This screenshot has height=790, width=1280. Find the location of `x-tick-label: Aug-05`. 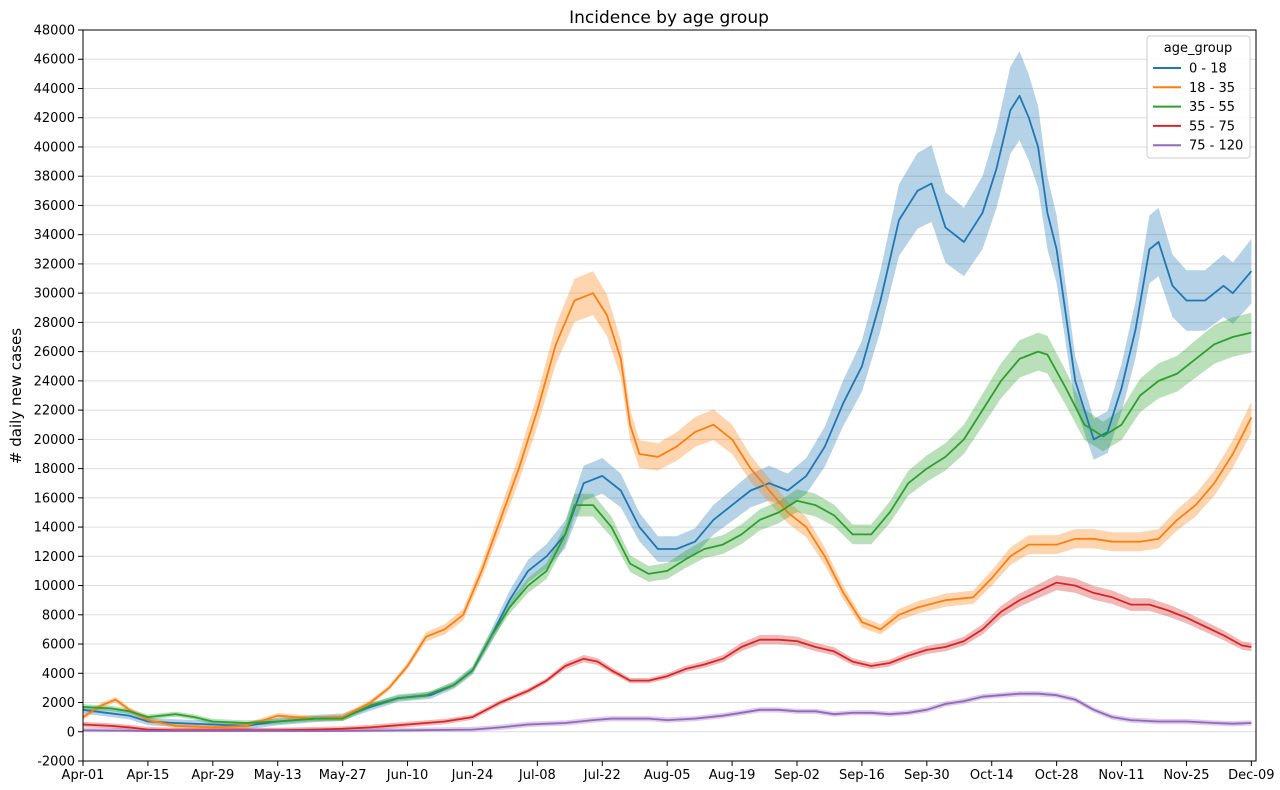

x-tick-label: Aug-05 is located at coordinates (667, 775).